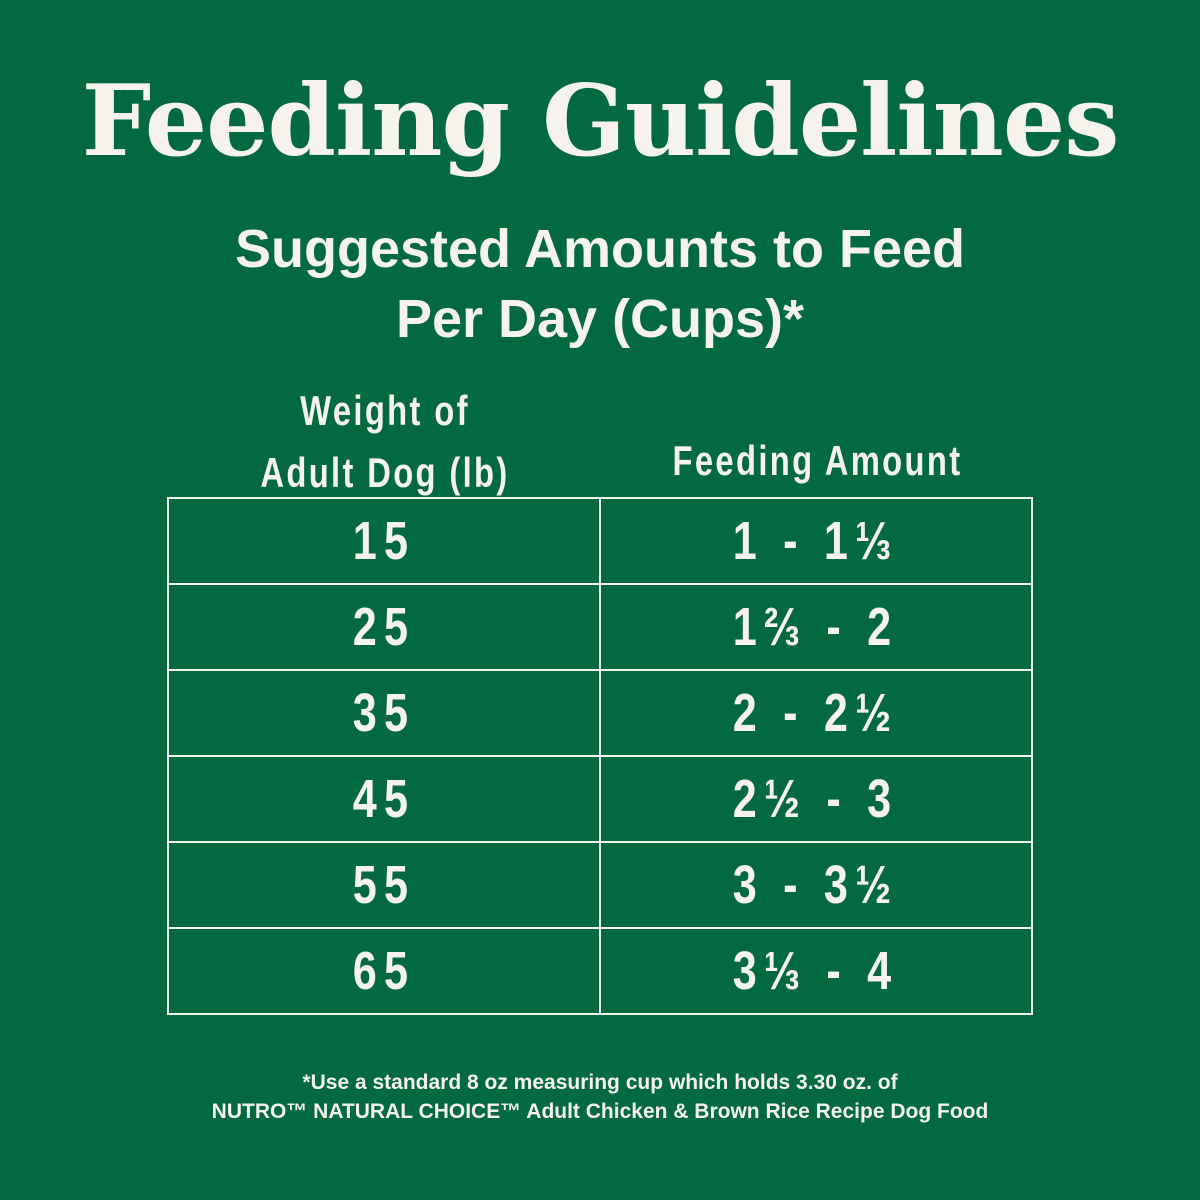  I want to click on amount-value: 2½ - 3, so click(816, 799).